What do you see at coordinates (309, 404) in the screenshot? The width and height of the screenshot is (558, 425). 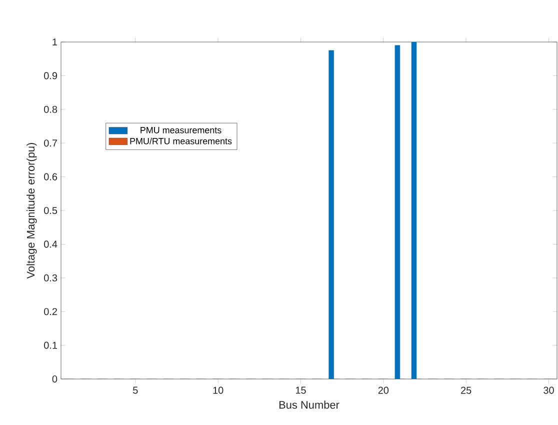 I see `x-axis-title: Bus Number` at bounding box center [309, 404].